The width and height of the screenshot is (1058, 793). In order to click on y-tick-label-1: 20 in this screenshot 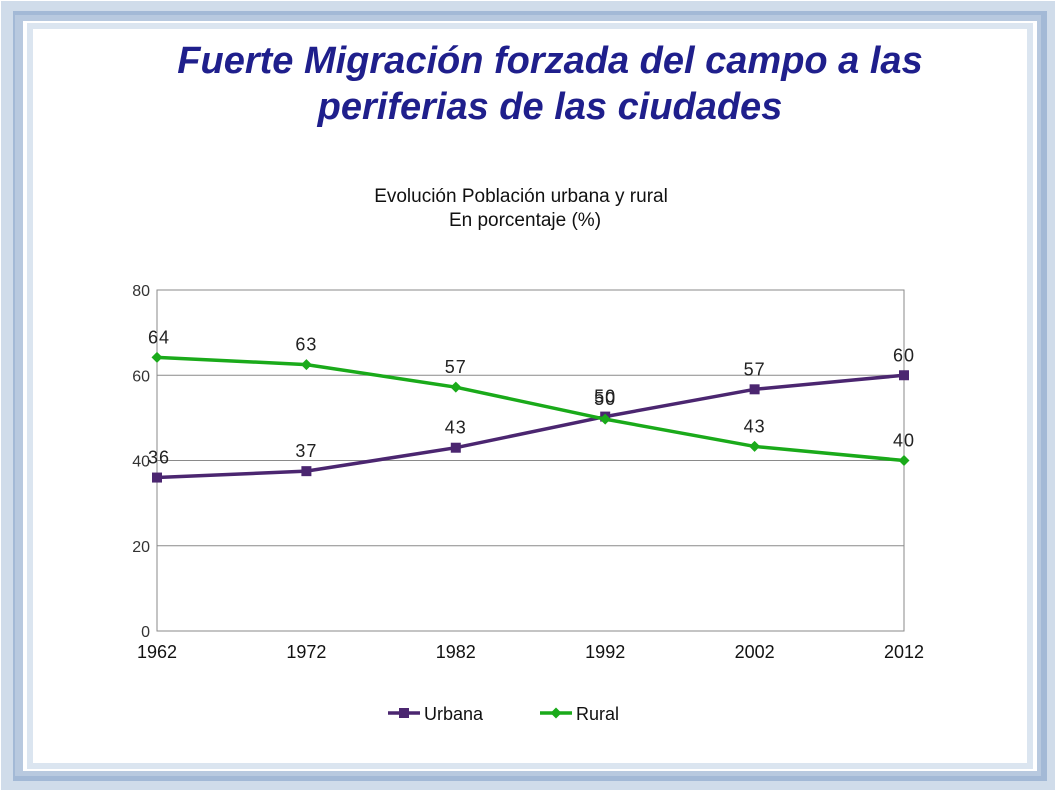, I will do `click(141, 547)`.